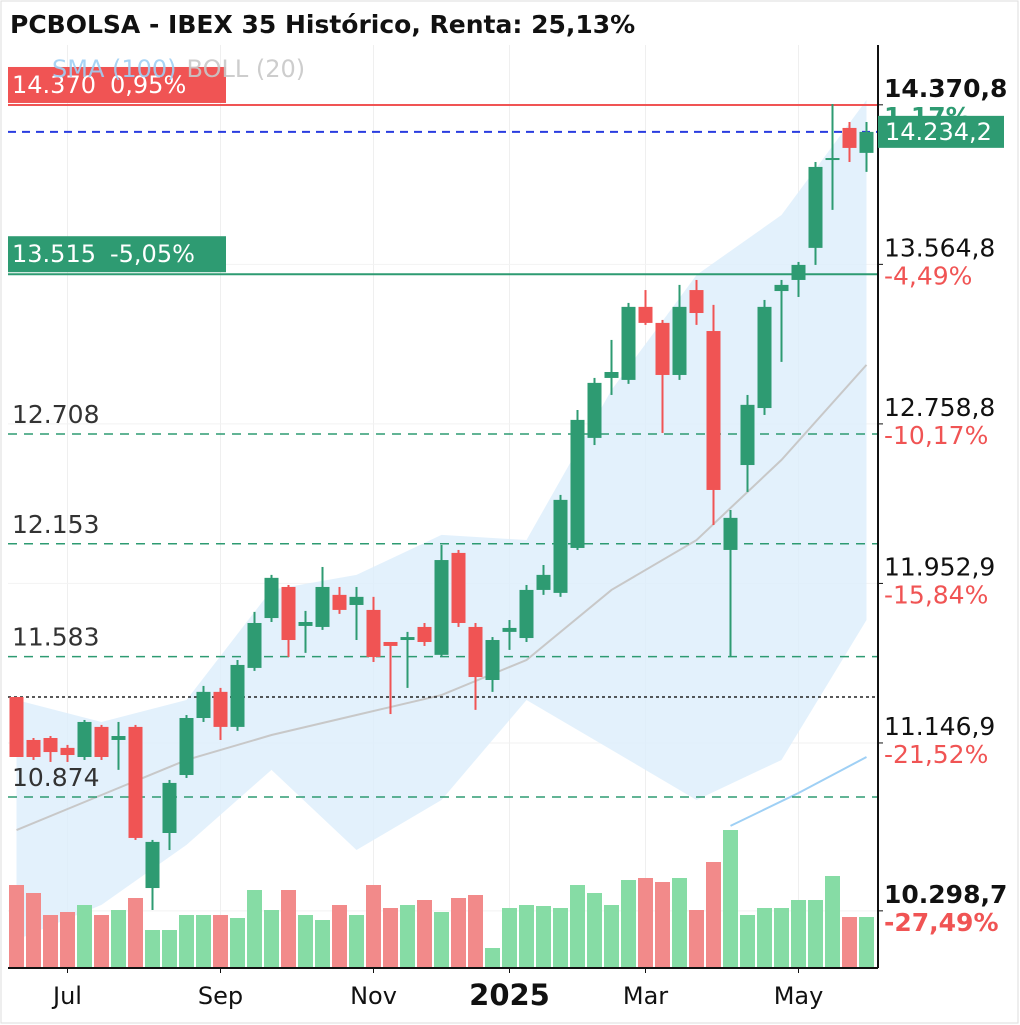  What do you see at coordinates (645, 996) in the screenshot?
I see `x-tick-label: Mar` at bounding box center [645, 996].